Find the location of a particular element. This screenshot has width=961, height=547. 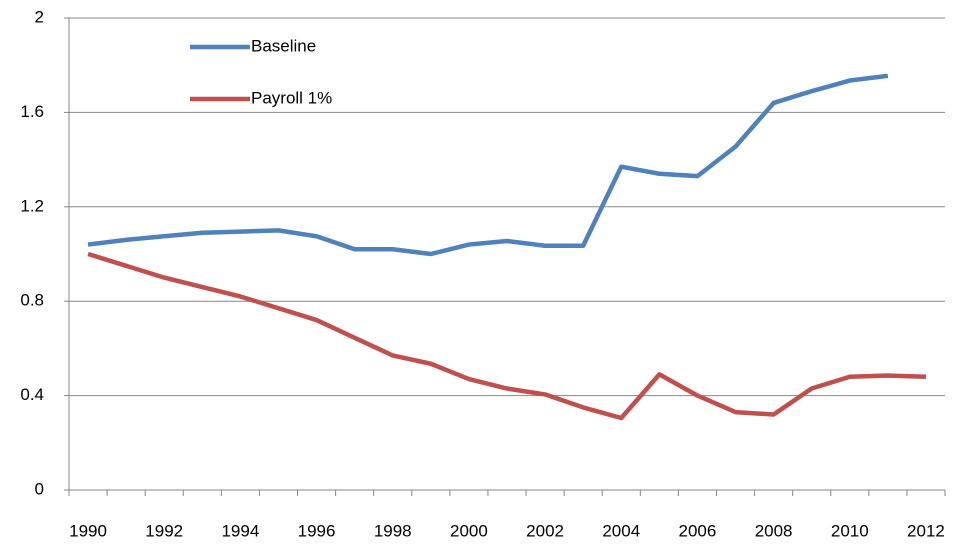

x-tick-label: 1992 is located at coordinates (164, 530).